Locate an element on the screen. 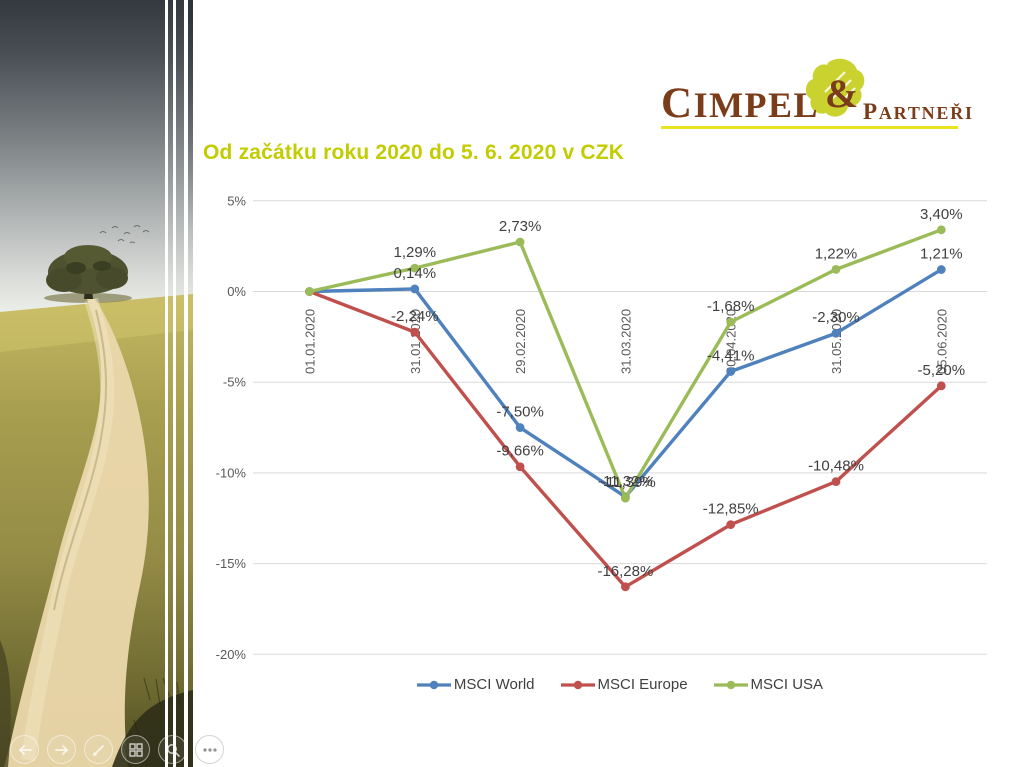 Image resolution: width=1021 pixels, height=767 pixels. ellipsis-icon is located at coordinates (209, 749).